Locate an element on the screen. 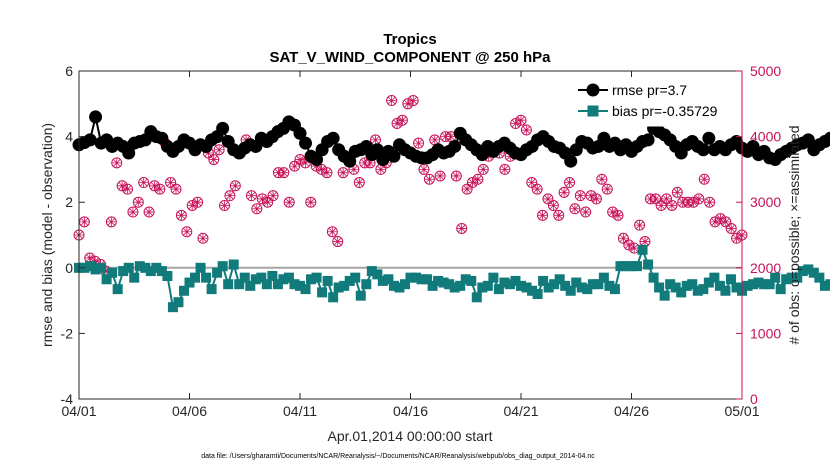  y-right-tick-label: 4000 is located at coordinates (765, 137).